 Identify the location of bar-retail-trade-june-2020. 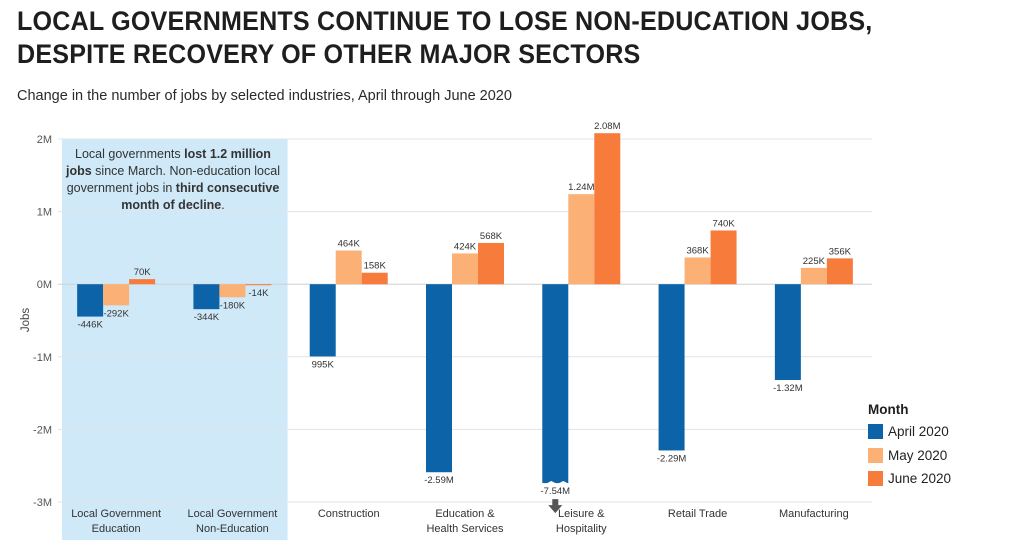
(723, 257).